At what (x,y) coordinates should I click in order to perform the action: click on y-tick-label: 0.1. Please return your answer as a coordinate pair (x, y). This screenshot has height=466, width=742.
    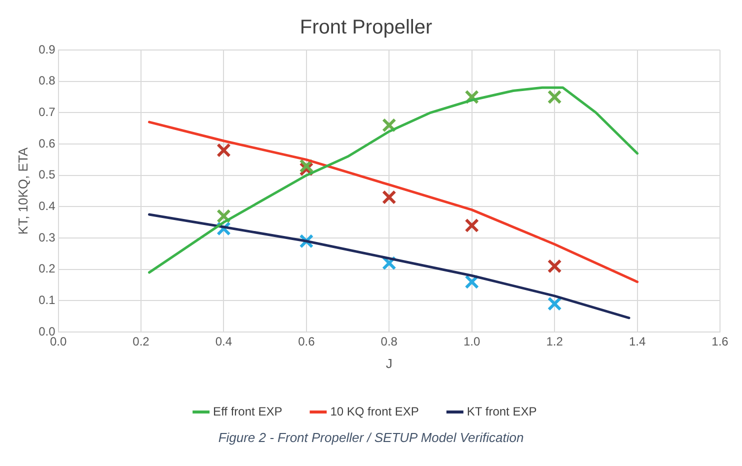
    Looking at the image, I should click on (47, 299).